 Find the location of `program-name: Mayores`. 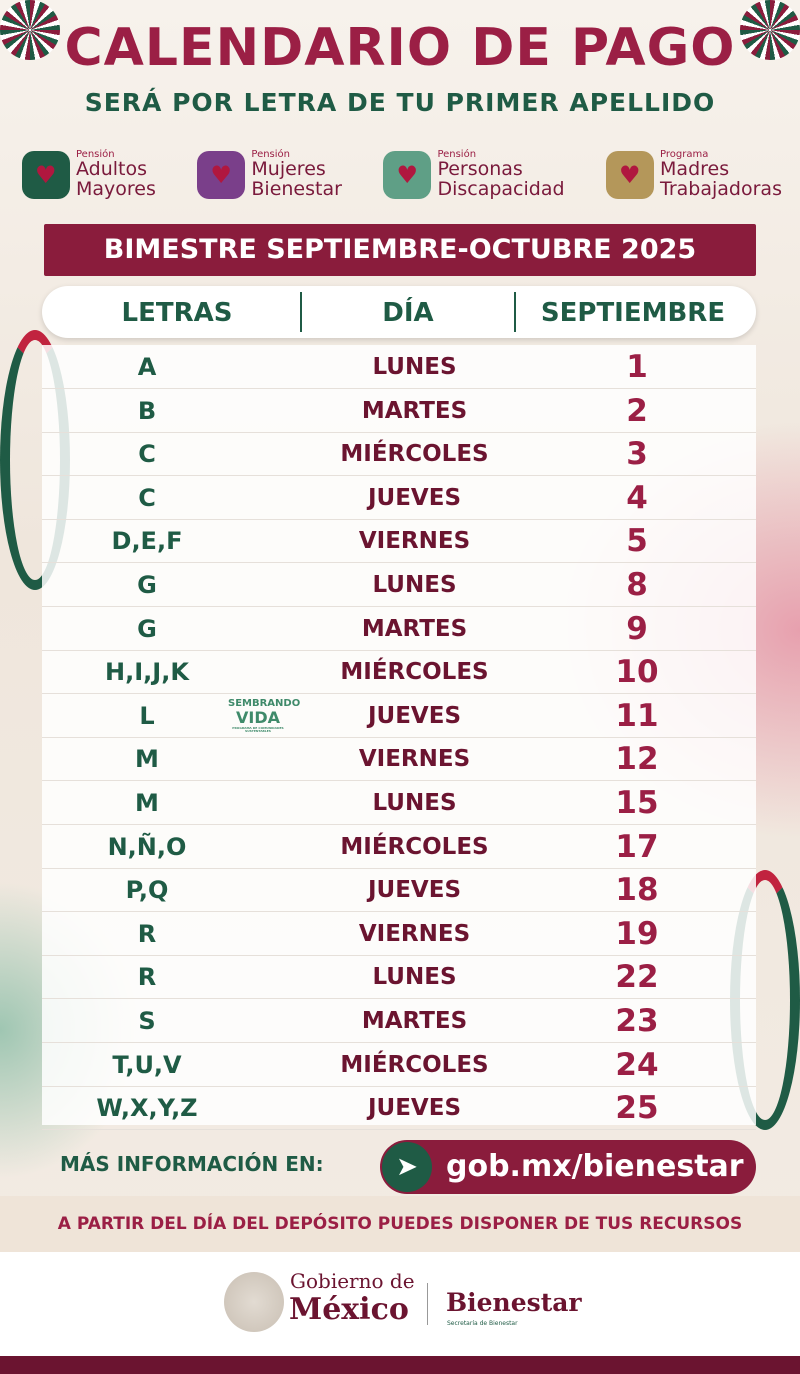

program-name: Mayores is located at coordinates (116, 188).